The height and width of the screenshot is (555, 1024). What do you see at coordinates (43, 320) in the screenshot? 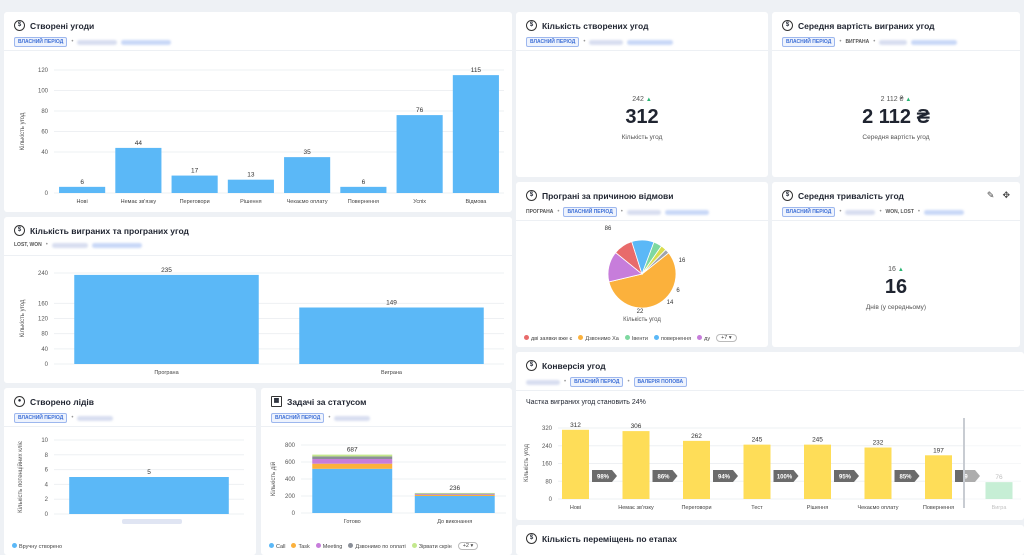
I see `y-tick-label: 120` at bounding box center [43, 320].